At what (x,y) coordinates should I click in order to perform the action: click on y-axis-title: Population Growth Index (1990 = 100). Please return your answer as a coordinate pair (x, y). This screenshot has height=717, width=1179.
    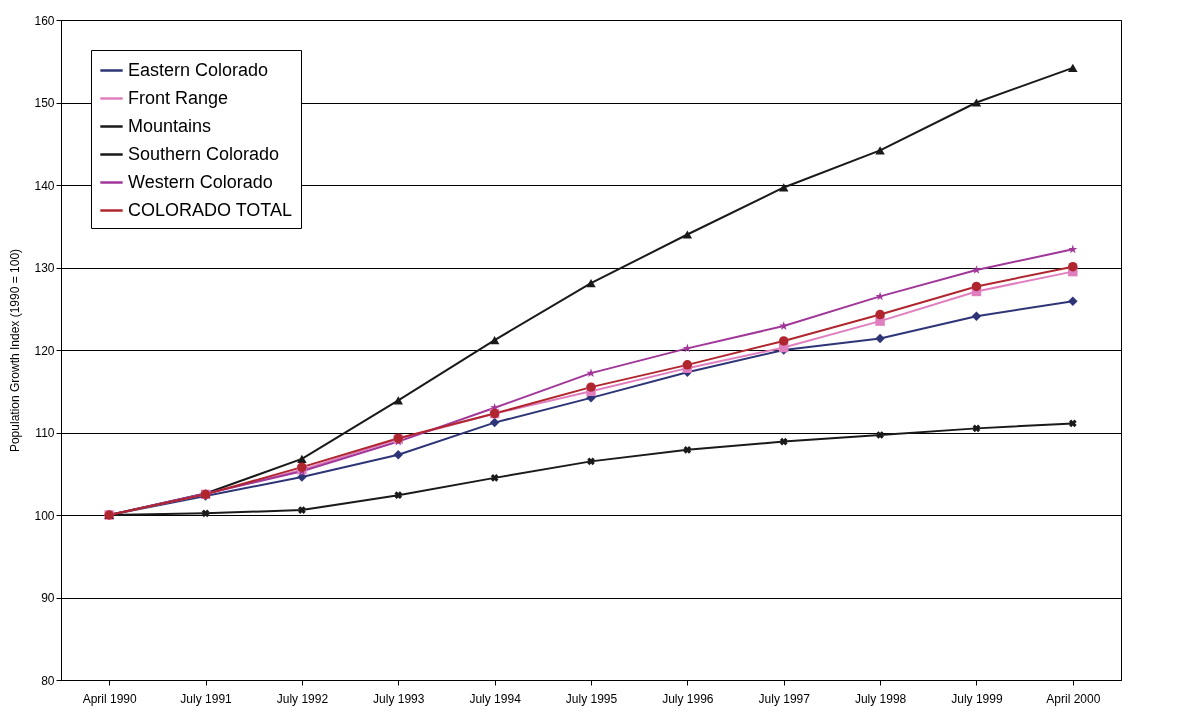
    Looking at the image, I should click on (15, 350).